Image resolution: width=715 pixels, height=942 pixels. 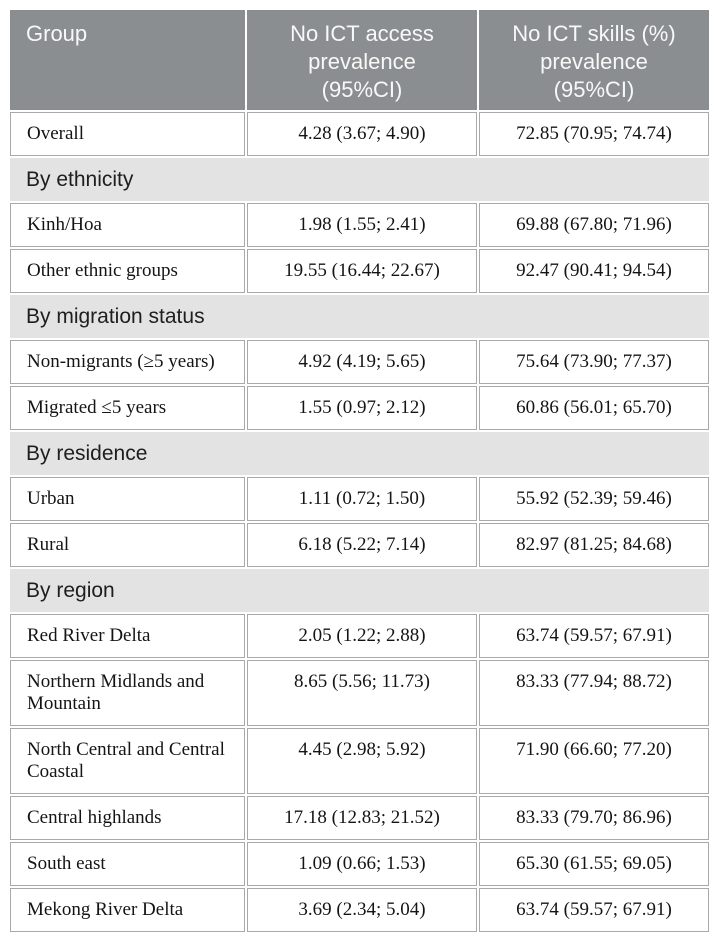 What do you see at coordinates (594, 693) in the screenshot?
I see `skills-cell: 83.33 (77.94; 88.72)` at bounding box center [594, 693].